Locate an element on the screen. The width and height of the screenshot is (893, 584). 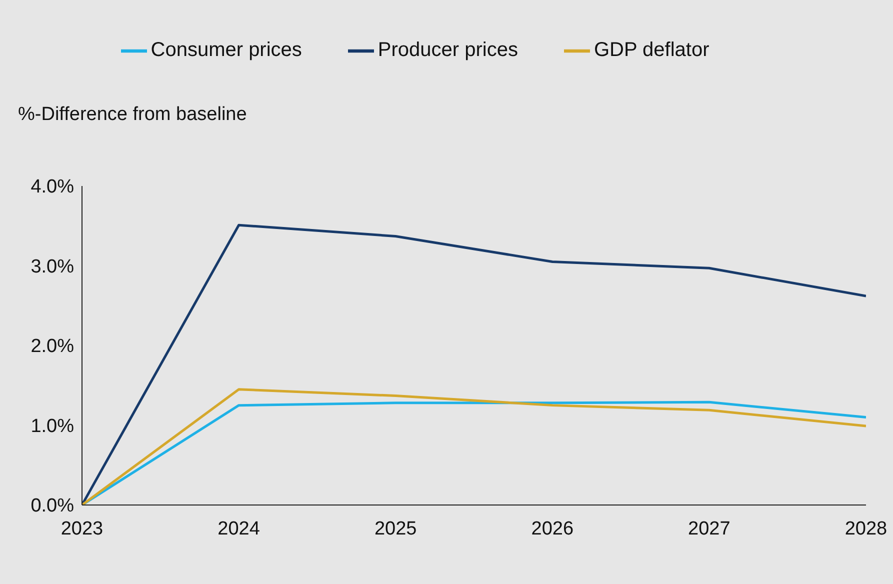
y-tick-label: 2.0% is located at coordinates (52, 347).